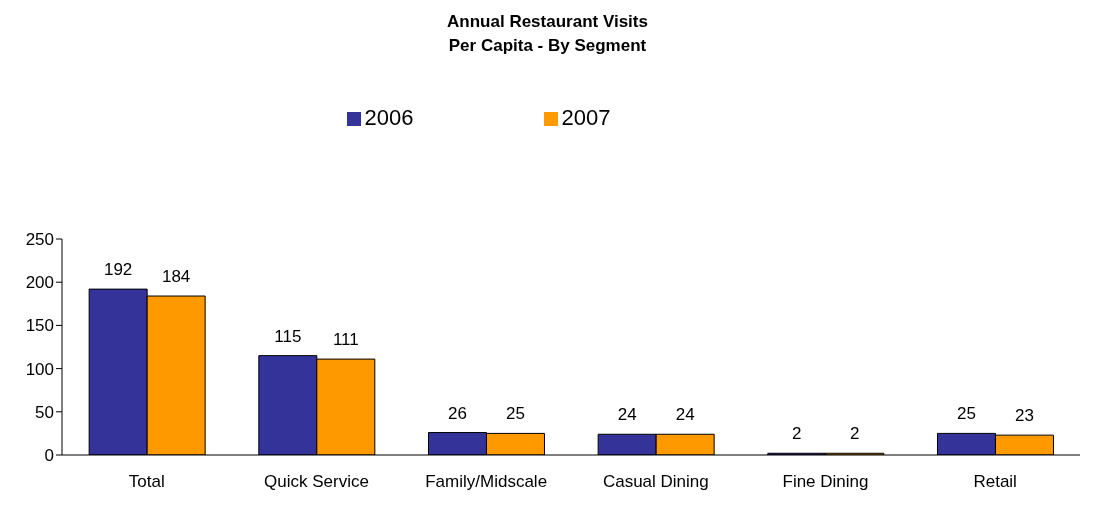 This screenshot has width=1095, height=519. Describe the element at coordinates (586, 117) in the screenshot. I see `legend-label: 2007` at that location.